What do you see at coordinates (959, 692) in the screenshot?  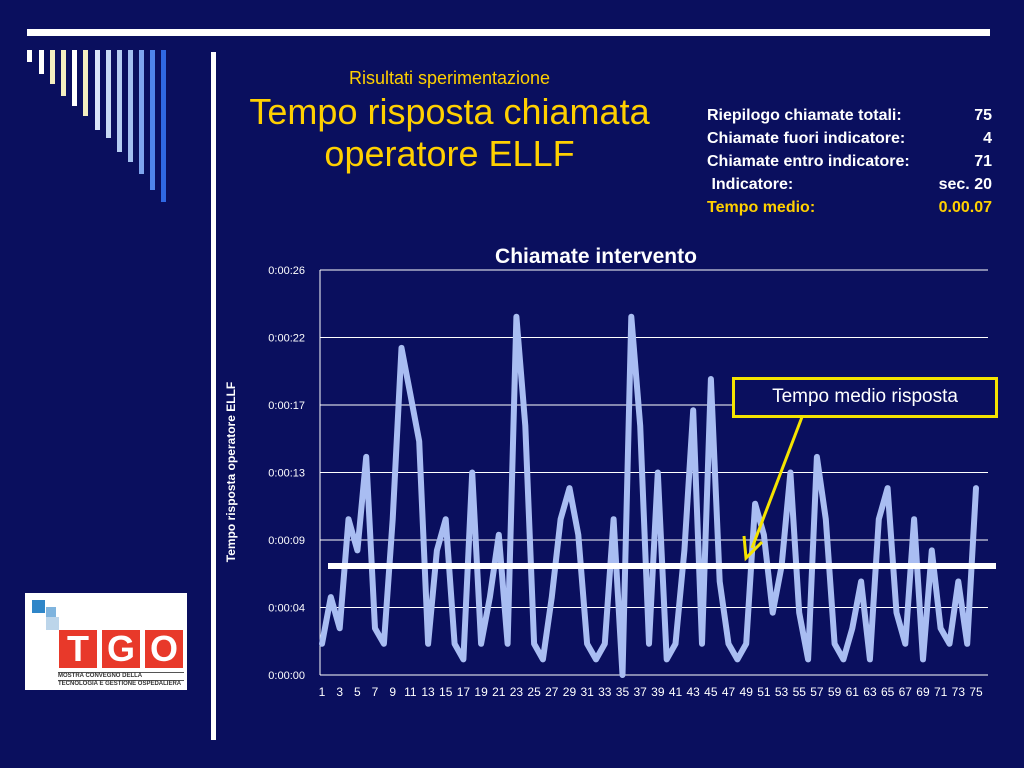 I see `x-tick-label: 73` at bounding box center [959, 692].